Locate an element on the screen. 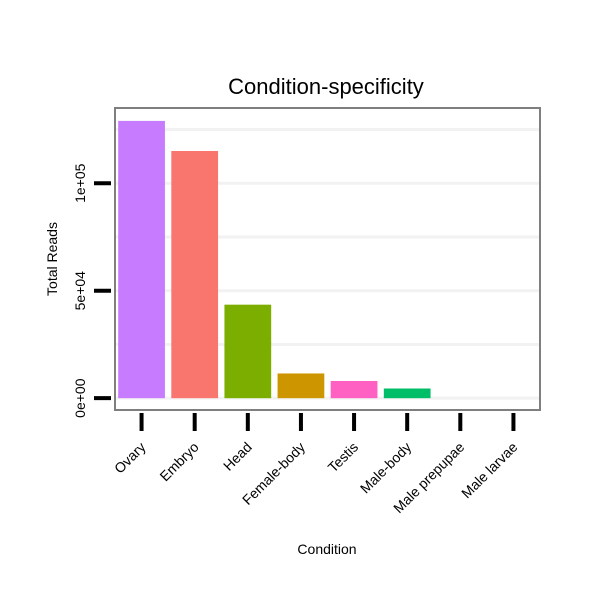  bar-head is located at coordinates (248, 351).